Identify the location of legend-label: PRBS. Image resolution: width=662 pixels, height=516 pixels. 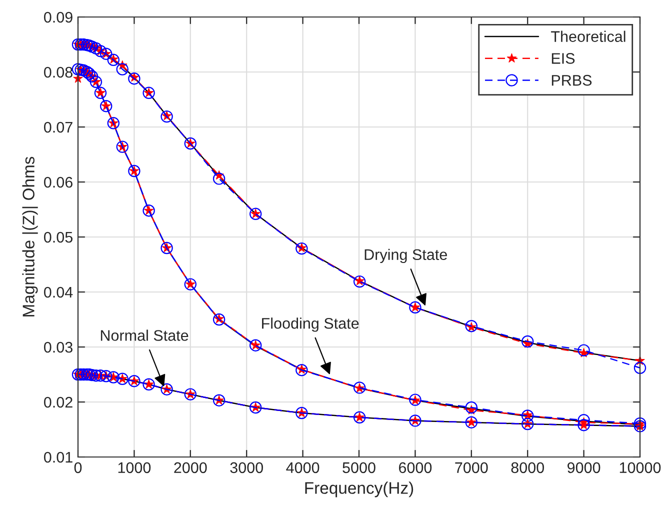
(572, 80).